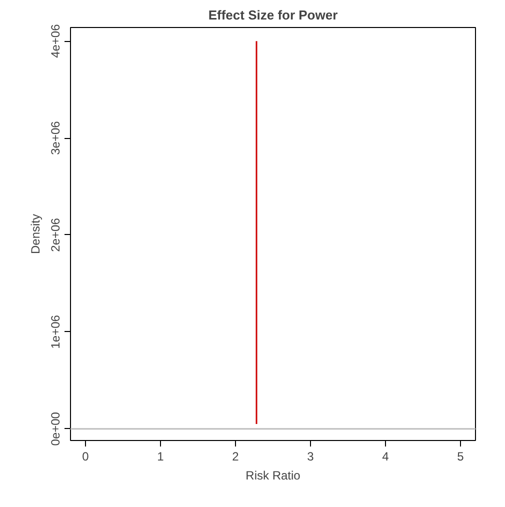 This screenshot has height=507, width=505. What do you see at coordinates (86, 457) in the screenshot?
I see `x-tick-label: 0` at bounding box center [86, 457].